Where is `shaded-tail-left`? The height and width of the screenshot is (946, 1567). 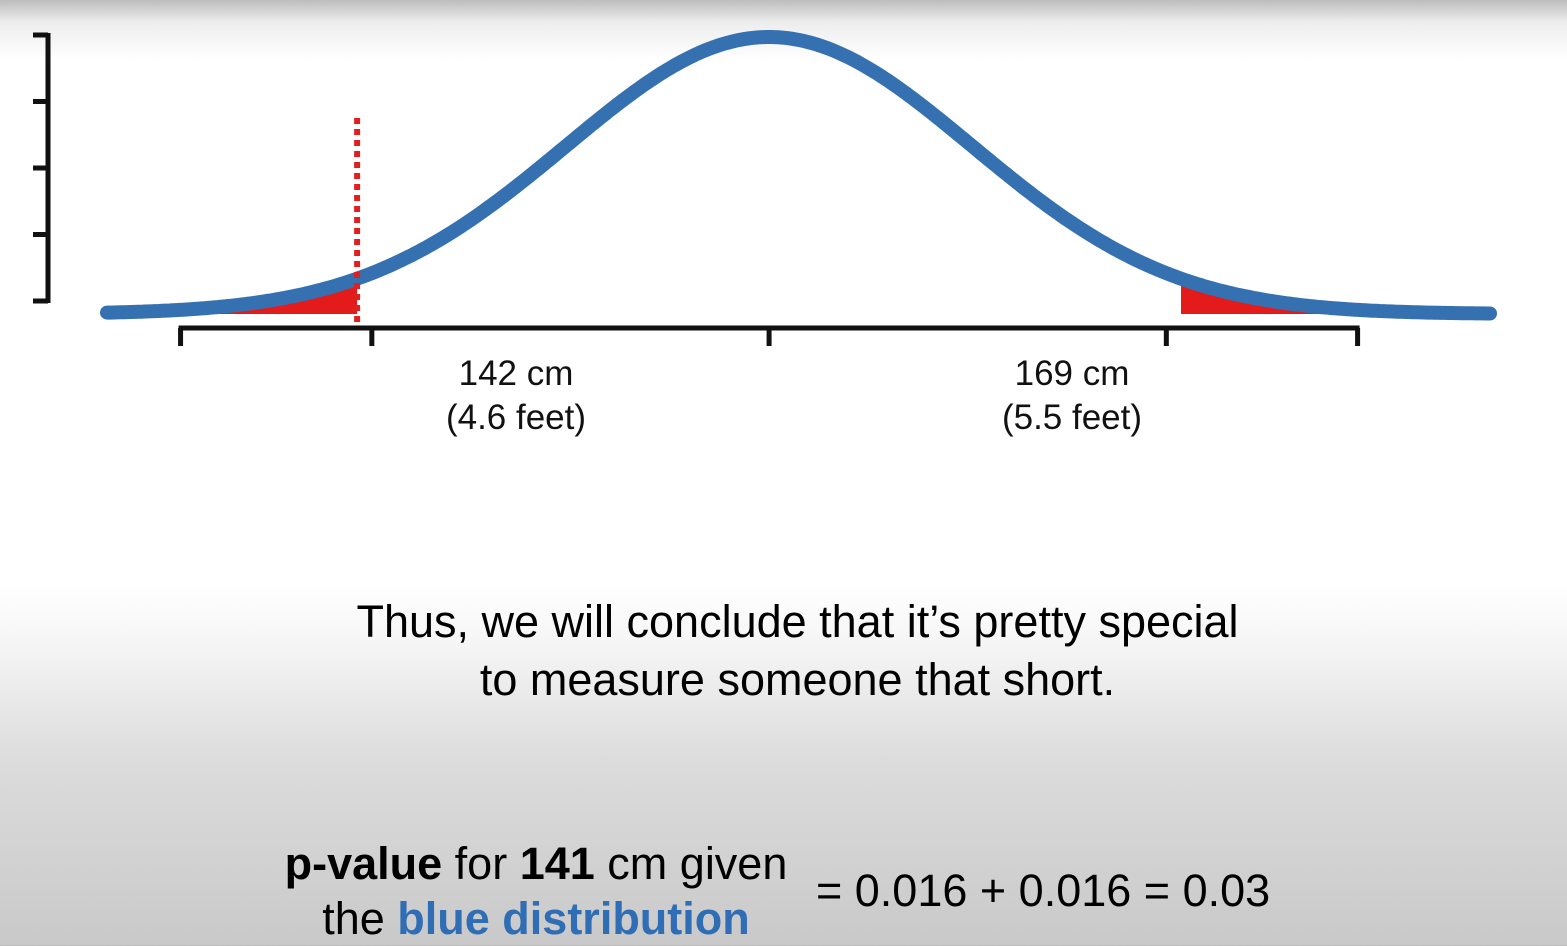 shaded-tail-left is located at coordinates (232, 296).